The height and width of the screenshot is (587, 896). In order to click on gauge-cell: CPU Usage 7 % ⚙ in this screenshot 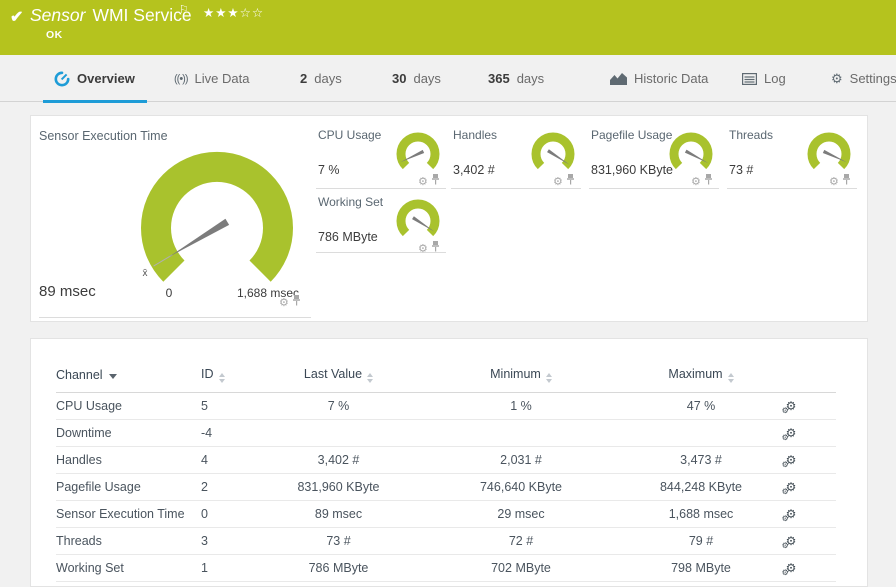, I will do `click(381, 156)`.